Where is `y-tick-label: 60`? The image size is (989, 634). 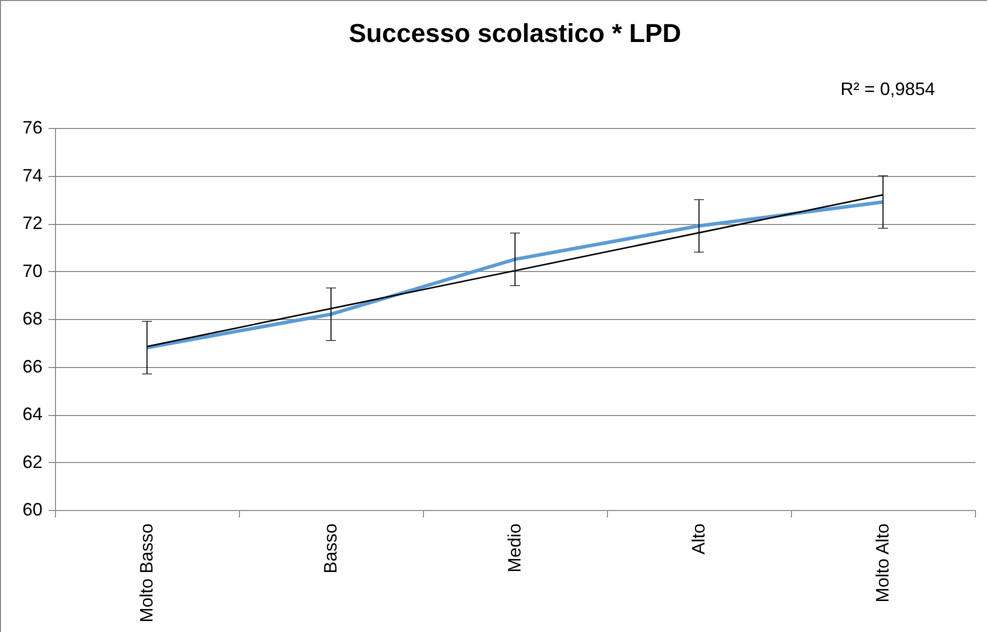
y-tick-label: 60 is located at coordinates (32, 510).